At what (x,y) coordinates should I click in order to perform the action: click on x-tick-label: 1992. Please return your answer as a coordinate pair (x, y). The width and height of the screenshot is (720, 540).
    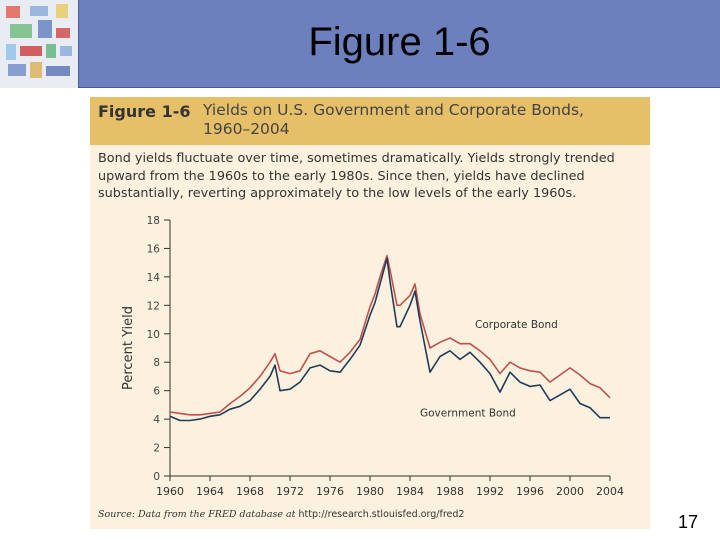
    Looking at the image, I should click on (490, 491).